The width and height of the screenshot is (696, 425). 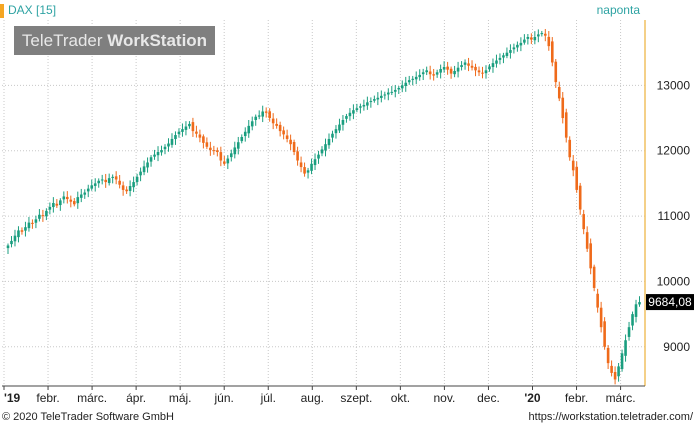 What do you see at coordinates (136, 398) in the screenshot?
I see `x-tick-label: ápr.` at bounding box center [136, 398].